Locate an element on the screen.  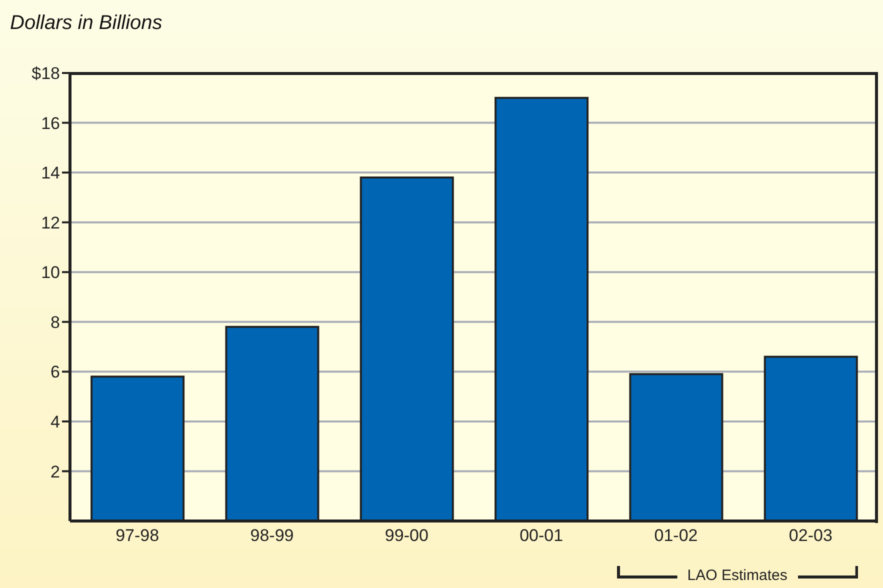
y-tick-label: 4 is located at coordinates (55, 422).